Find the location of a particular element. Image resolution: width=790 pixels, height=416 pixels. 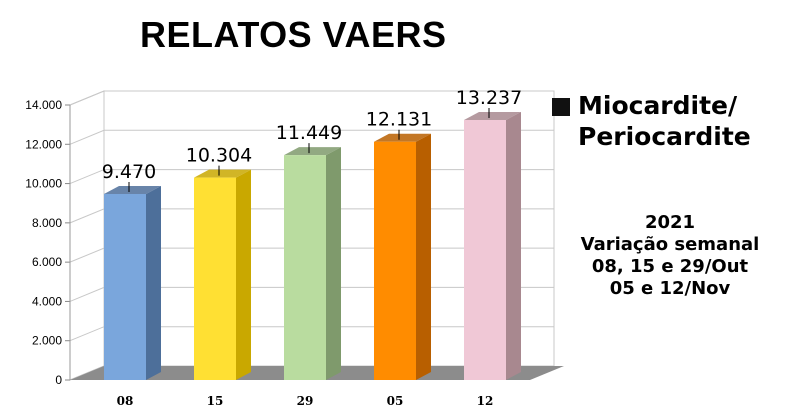

data-label: 9.470 is located at coordinates (129, 172).